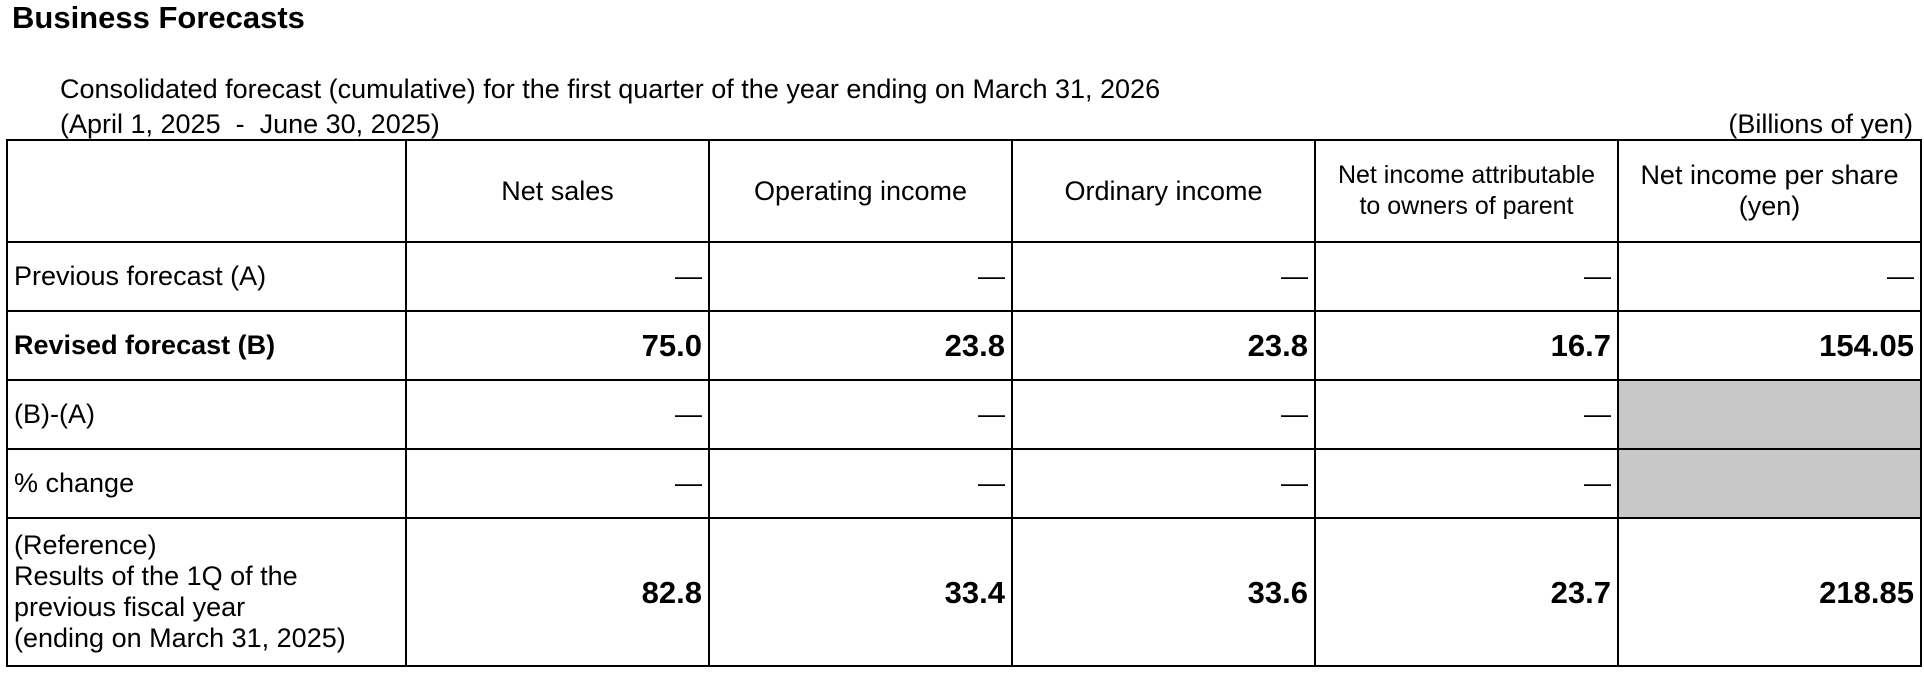 The width and height of the screenshot is (1924, 674). What do you see at coordinates (206, 414) in the screenshot?
I see `row-label-difference: (B)-(A)` at bounding box center [206, 414].